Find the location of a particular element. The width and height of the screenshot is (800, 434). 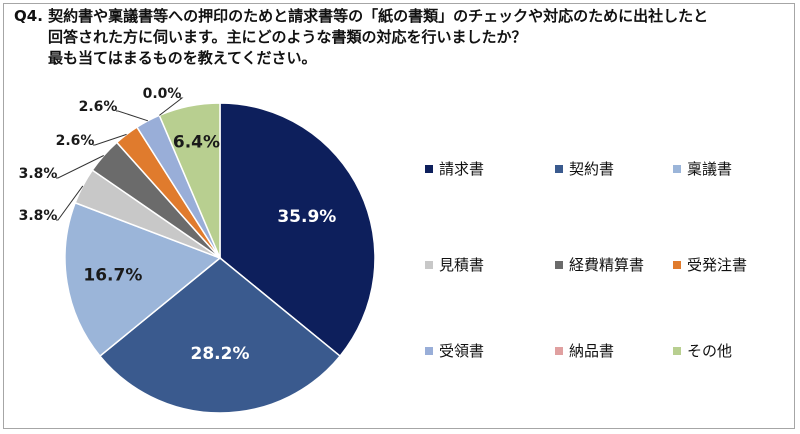

legend-item: 見積書 is located at coordinates (454, 264).